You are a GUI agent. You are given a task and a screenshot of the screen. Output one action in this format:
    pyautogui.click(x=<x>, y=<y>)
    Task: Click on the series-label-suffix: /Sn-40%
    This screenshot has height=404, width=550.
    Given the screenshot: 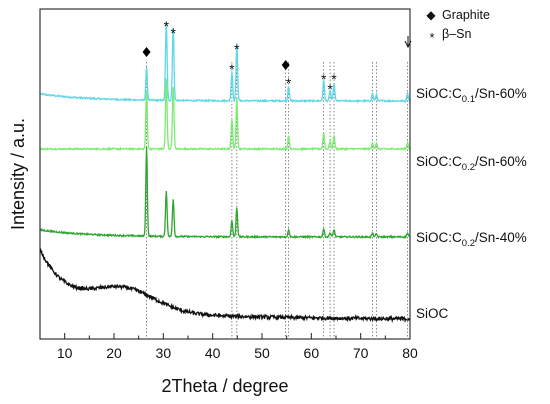 What is the action you would take?
    pyautogui.click(x=501, y=237)
    